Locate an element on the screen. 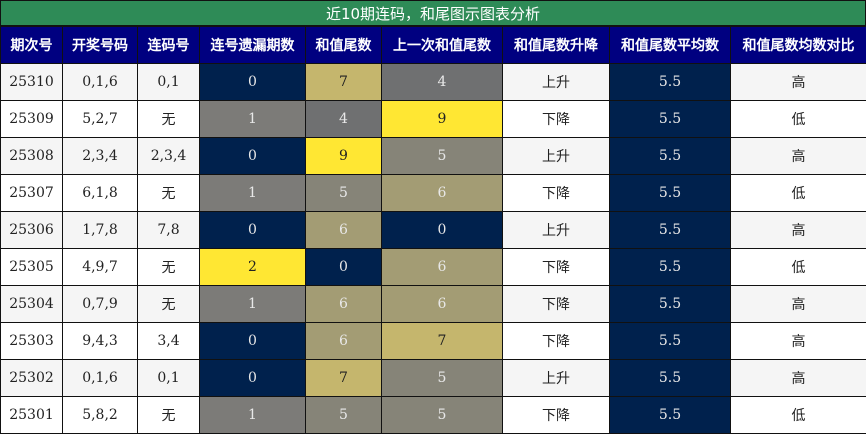 This screenshot has width=866, height=434. page-title: 近10期连码，和尾图示图表分析 is located at coordinates (433, 13).